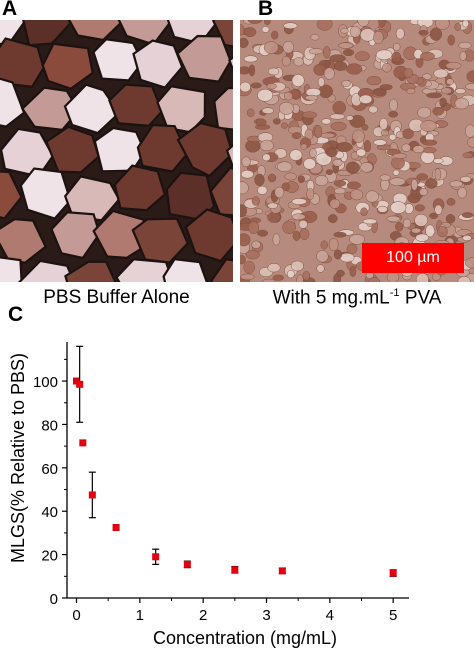 This screenshot has height=648, width=474. I want to click on y-tick-label: 20, so click(49, 556).